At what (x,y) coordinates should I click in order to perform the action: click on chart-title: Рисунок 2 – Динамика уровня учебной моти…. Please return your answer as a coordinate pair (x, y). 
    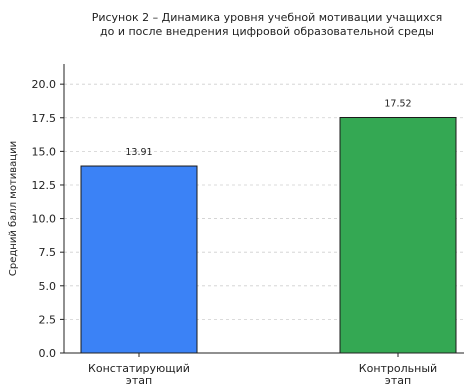
    Looking at the image, I should click on (267, 24).